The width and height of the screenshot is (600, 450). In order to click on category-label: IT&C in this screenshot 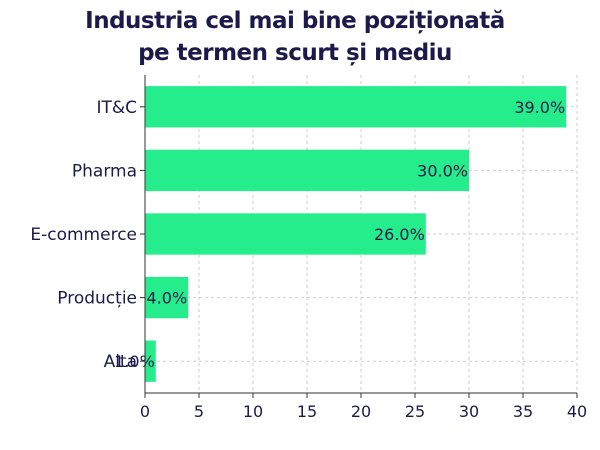, I will do `click(116, 108)`.